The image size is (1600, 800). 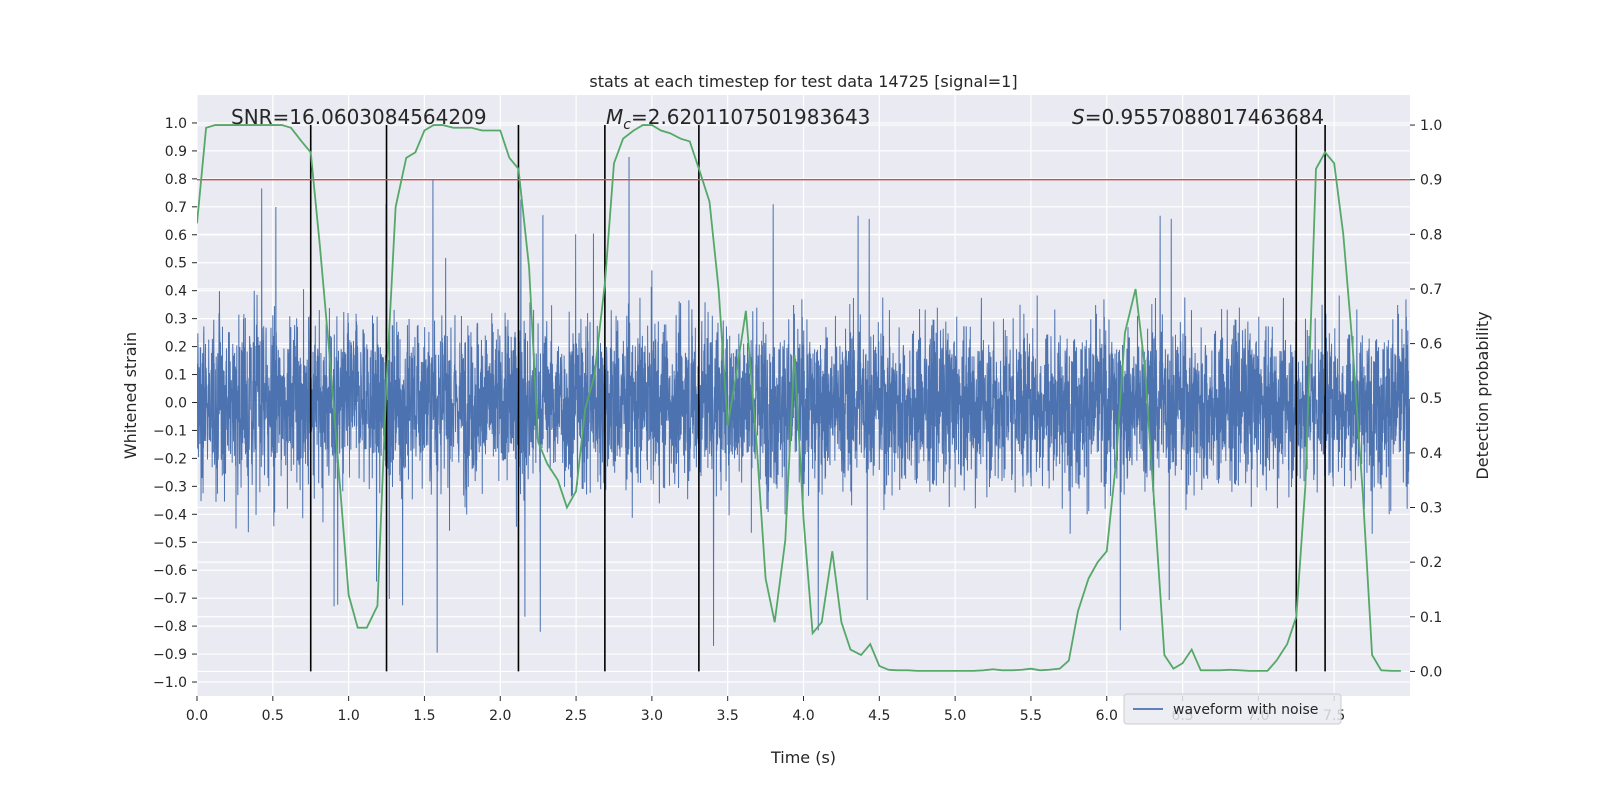 What do you see at coordinates (627, 125) in the screenshot?
I see `mc-subscript: c` at bounding box center [627, 125].